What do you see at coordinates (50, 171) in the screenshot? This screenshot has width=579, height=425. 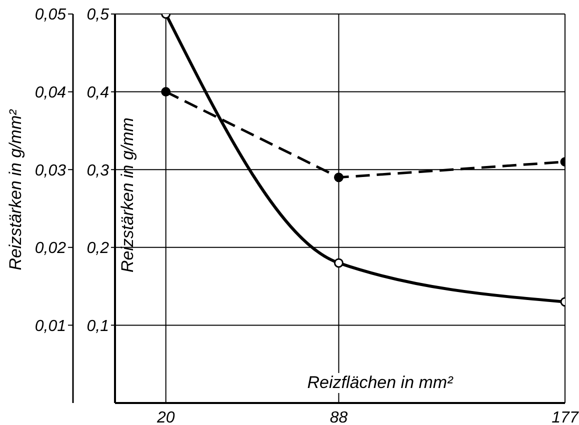 I see `y2-tick-label: 0,03` at bounding box center [50, 171].